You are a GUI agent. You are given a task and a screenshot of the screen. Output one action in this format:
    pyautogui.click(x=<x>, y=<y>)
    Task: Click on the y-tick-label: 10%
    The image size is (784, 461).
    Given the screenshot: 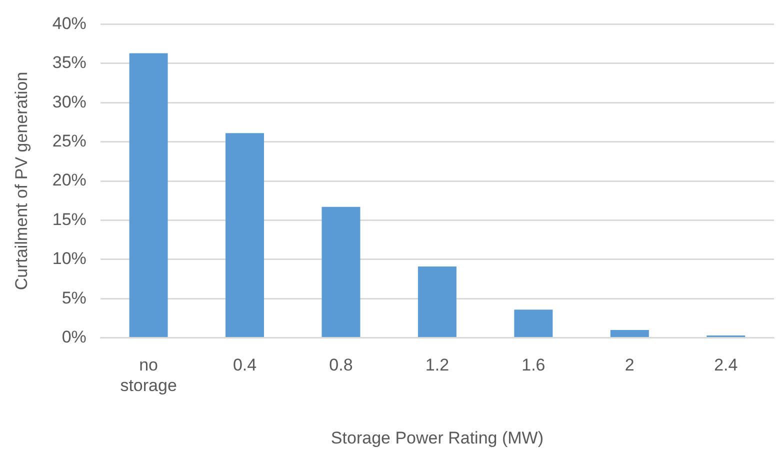 What is the action you would take?
    pyautogui.click(x=69, y=258)
    